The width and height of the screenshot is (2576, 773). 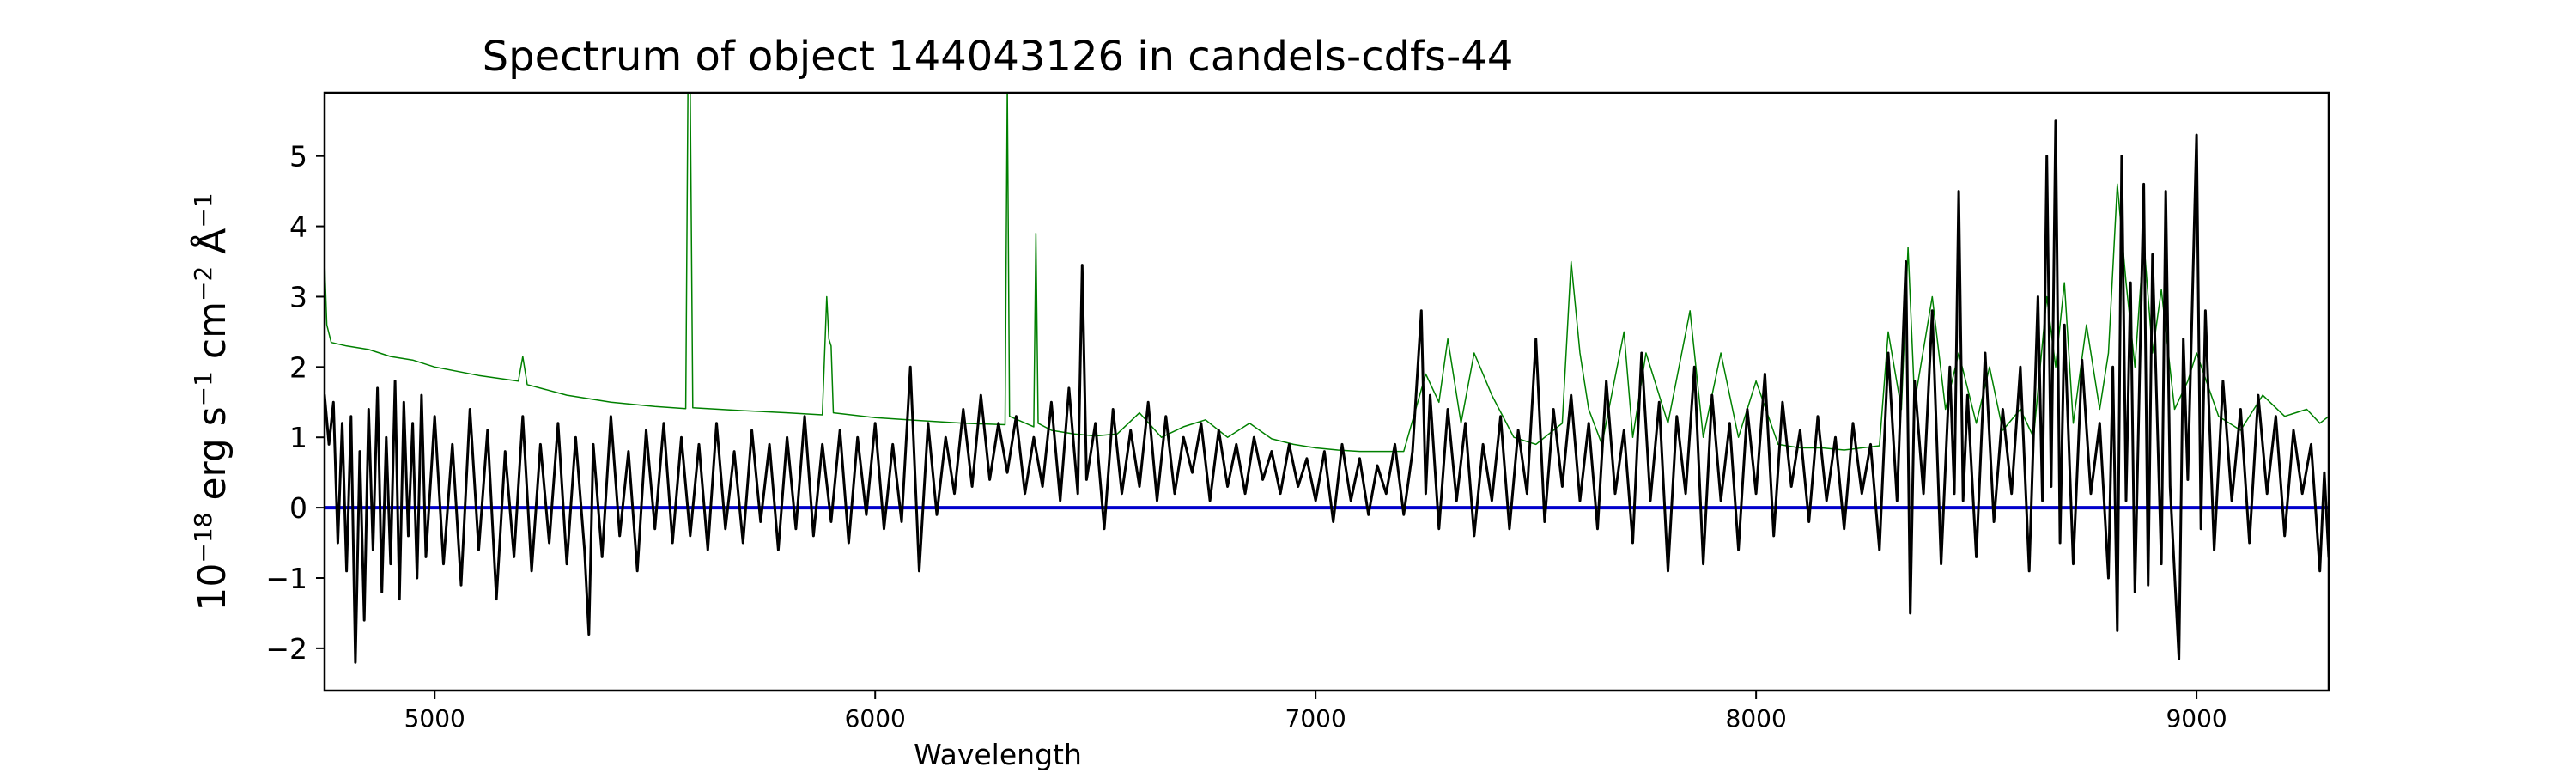 What do you see at coordinates (213, 459) in the screenshot?
I see `ylabel-units: erg s` at bounding box center [213, 459].